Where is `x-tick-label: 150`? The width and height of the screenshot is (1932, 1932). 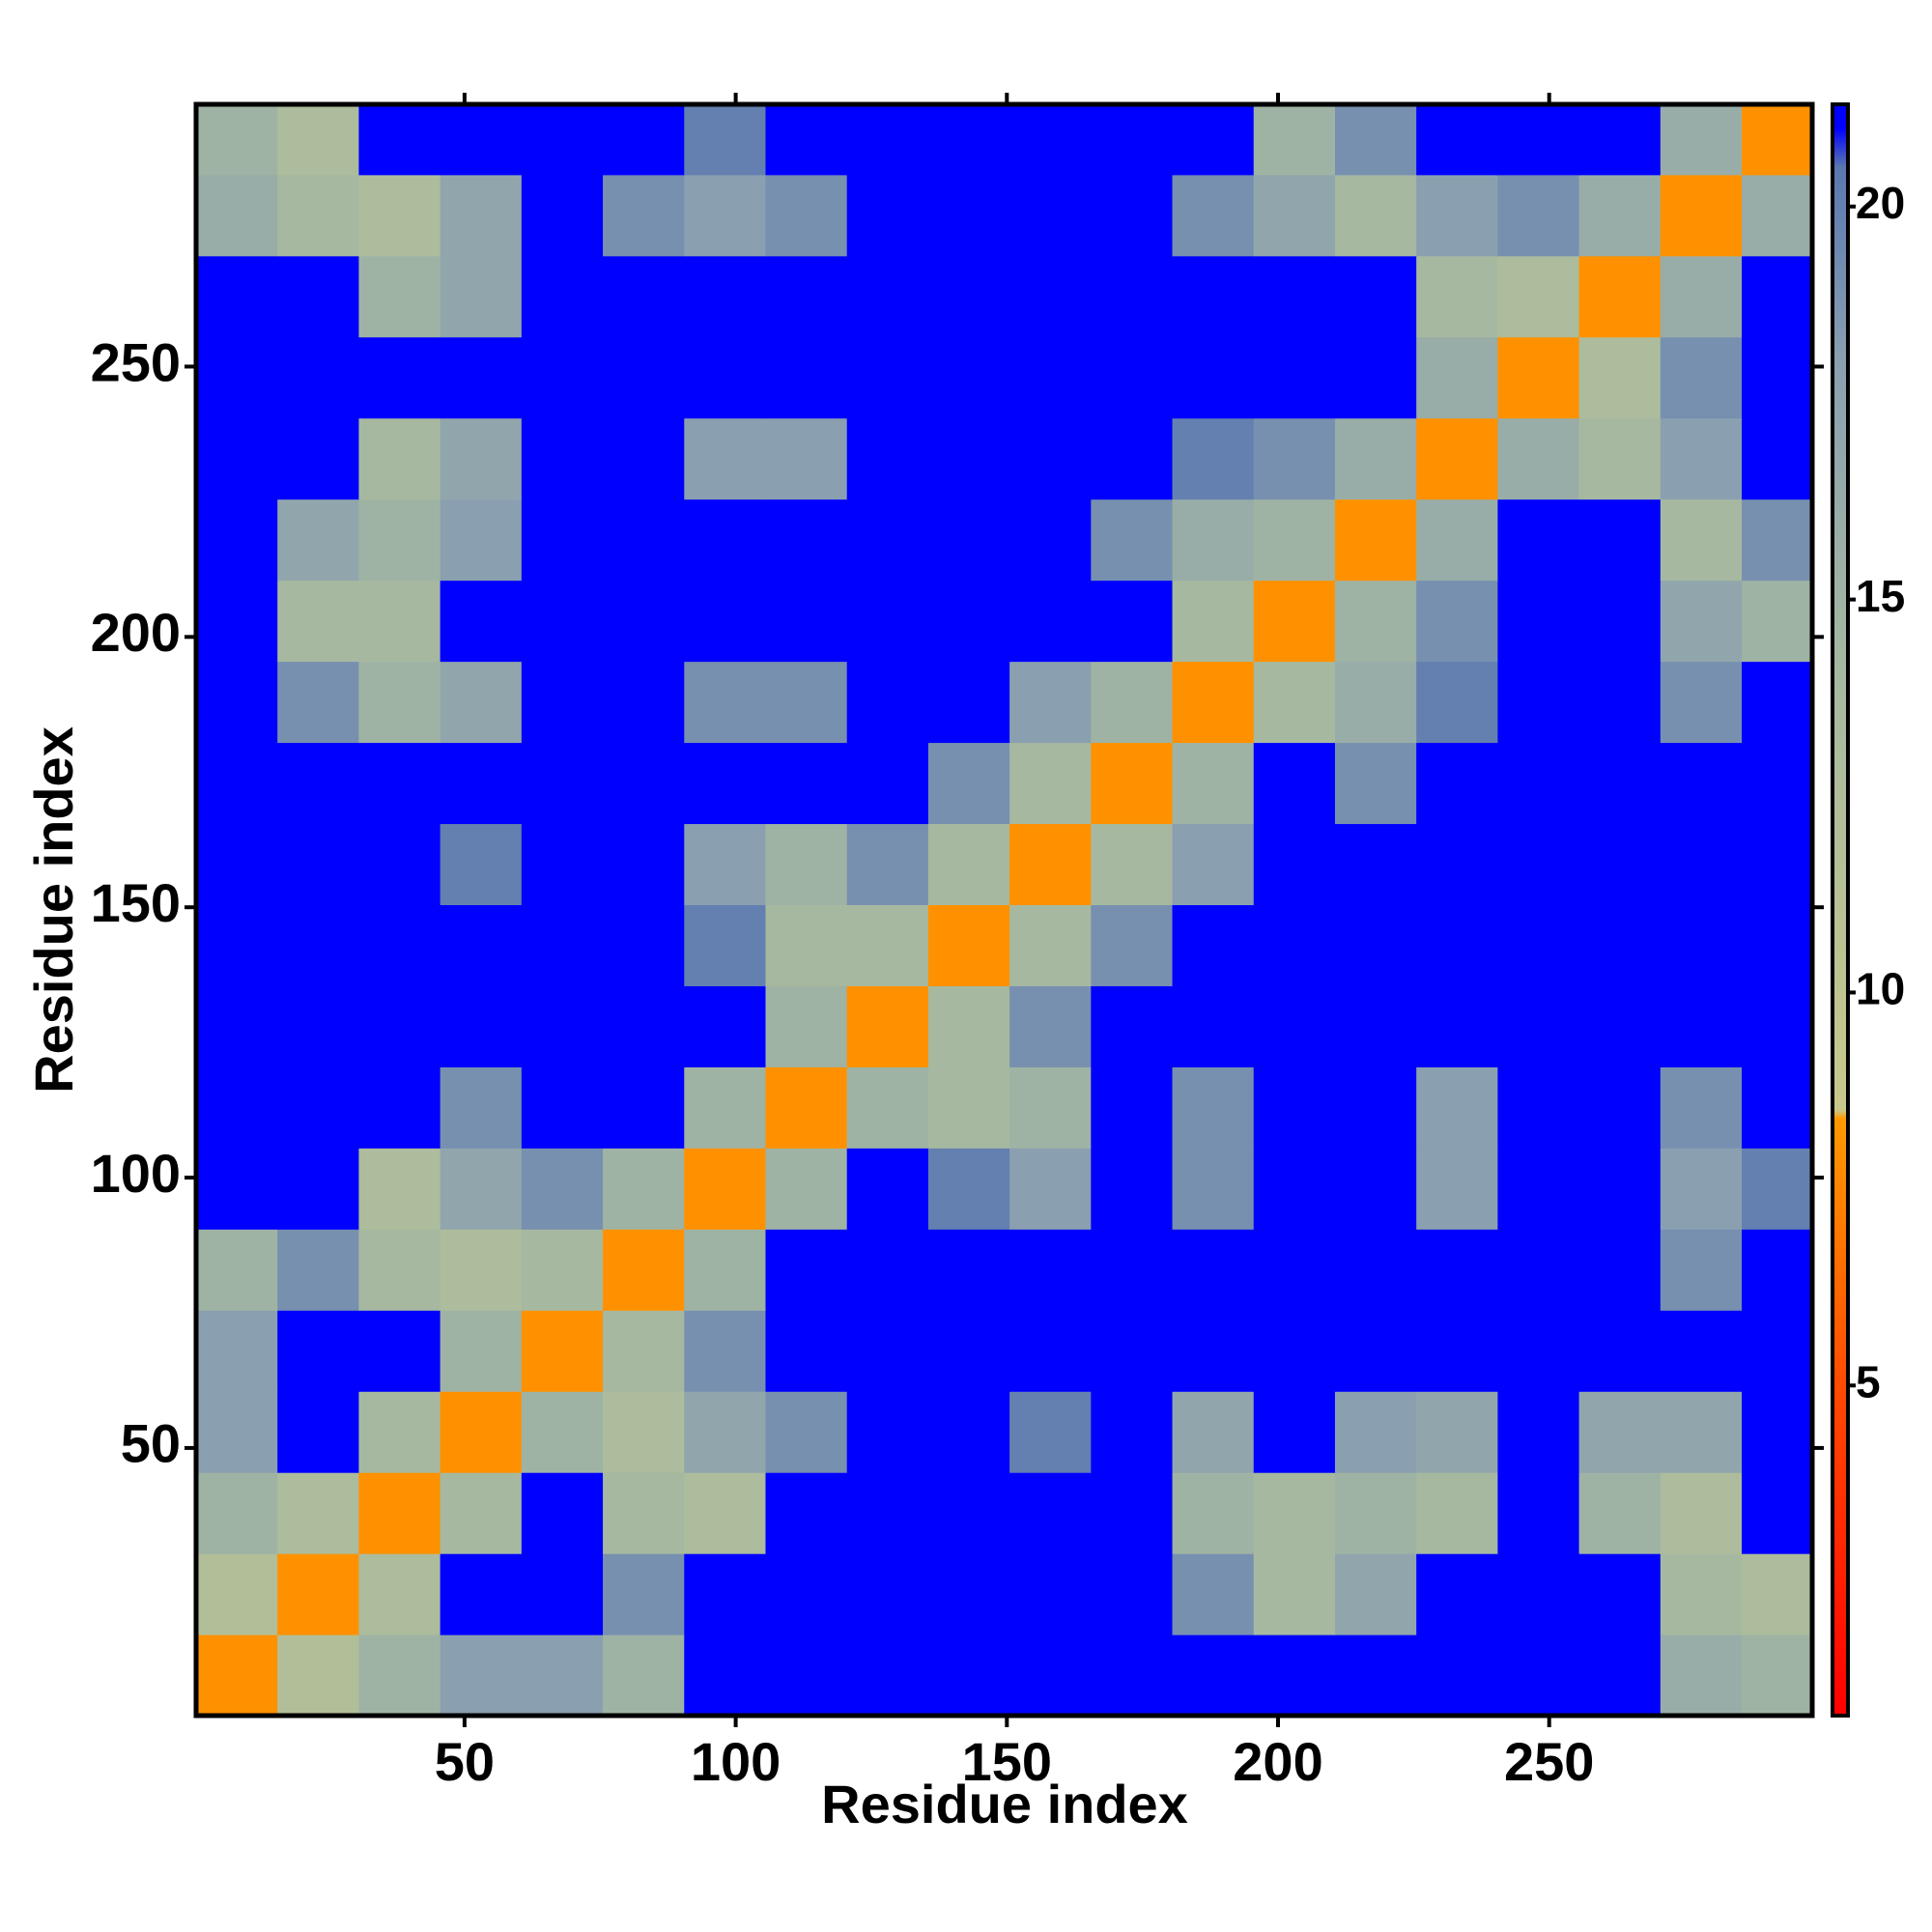 x-tick-label: 150 is located at coordinates (1007, 1761).